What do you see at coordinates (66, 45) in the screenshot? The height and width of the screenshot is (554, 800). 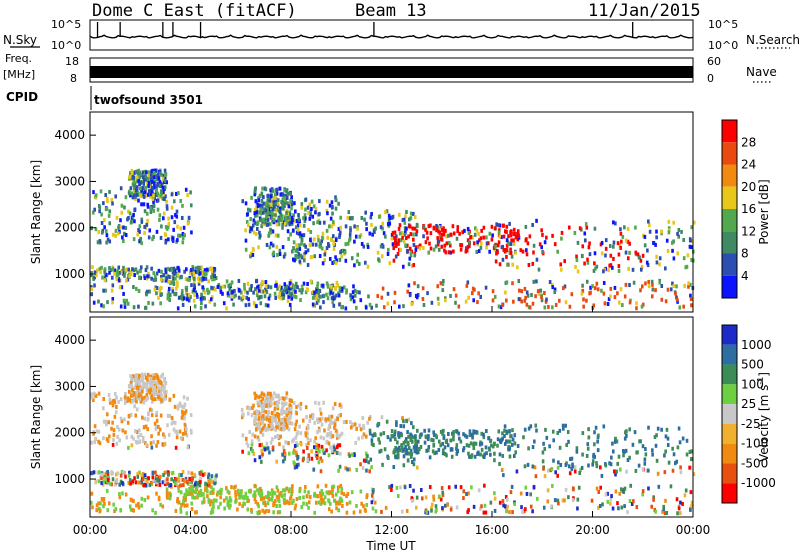 I see `nsky-tick-bottom: 10^0` at bounding box center [66, 45].